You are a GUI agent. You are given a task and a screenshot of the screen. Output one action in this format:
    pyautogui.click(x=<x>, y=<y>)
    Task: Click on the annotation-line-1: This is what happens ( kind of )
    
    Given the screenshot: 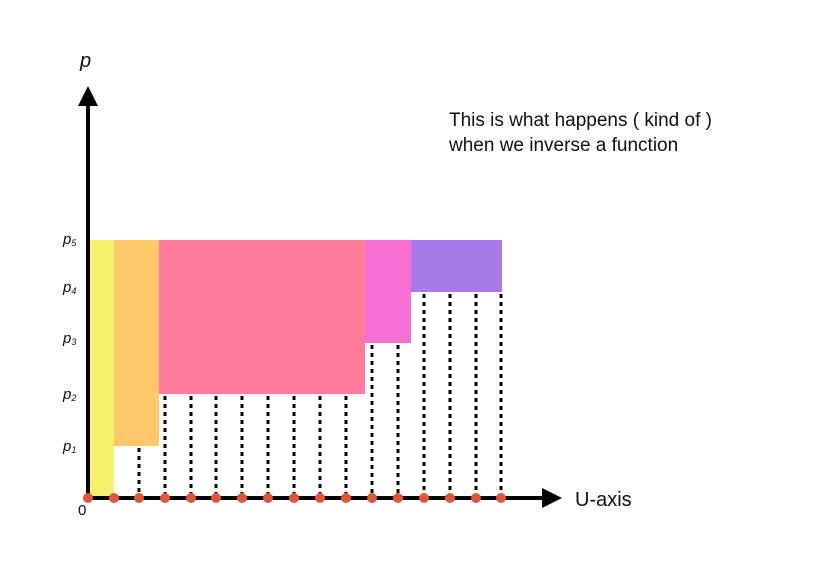 What is the action you would take?
    pyautogui.click(x=580, y=120)
    